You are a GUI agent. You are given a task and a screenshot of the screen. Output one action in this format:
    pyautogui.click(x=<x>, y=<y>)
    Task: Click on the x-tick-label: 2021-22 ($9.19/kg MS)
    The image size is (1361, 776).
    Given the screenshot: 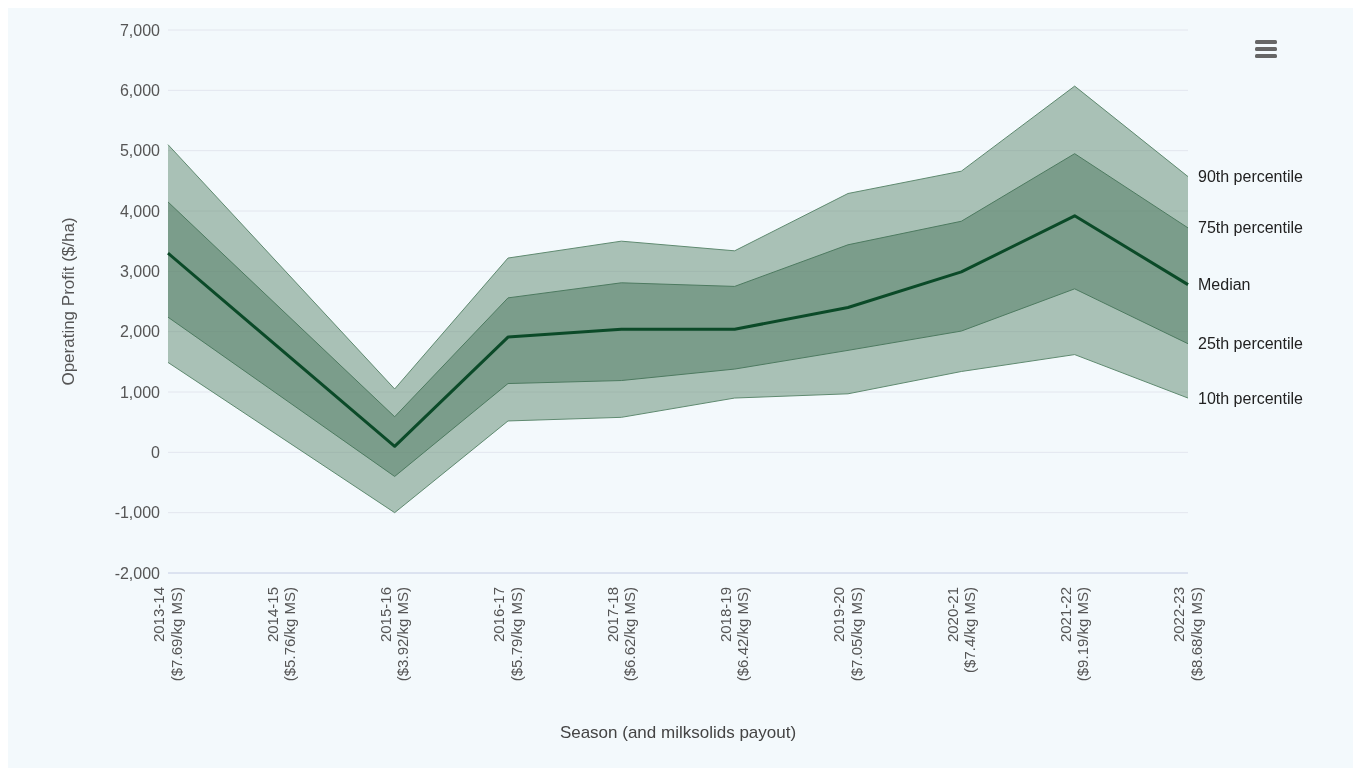 What is the action you would take?
    pyautogui.click(x=1074, y=634)
    